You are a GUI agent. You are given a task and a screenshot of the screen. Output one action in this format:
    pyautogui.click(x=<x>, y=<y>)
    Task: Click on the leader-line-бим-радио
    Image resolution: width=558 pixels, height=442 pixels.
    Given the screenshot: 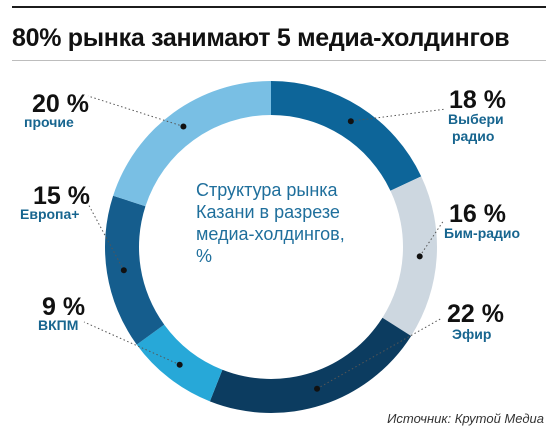 What is the action you would take?
    pyautogui.click(x=432, y=238)
    